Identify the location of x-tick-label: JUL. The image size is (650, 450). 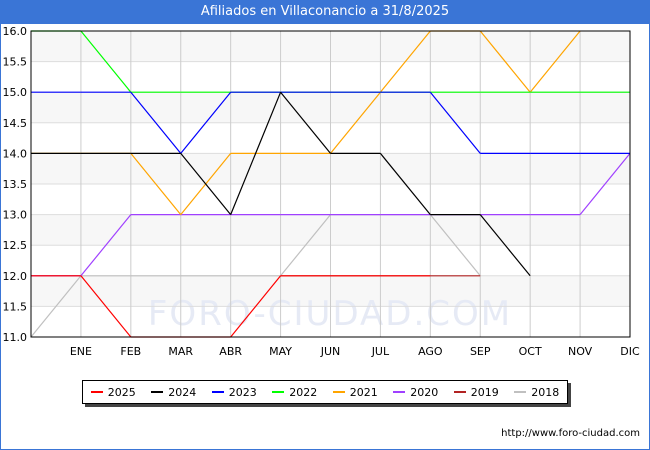
(380, 351).